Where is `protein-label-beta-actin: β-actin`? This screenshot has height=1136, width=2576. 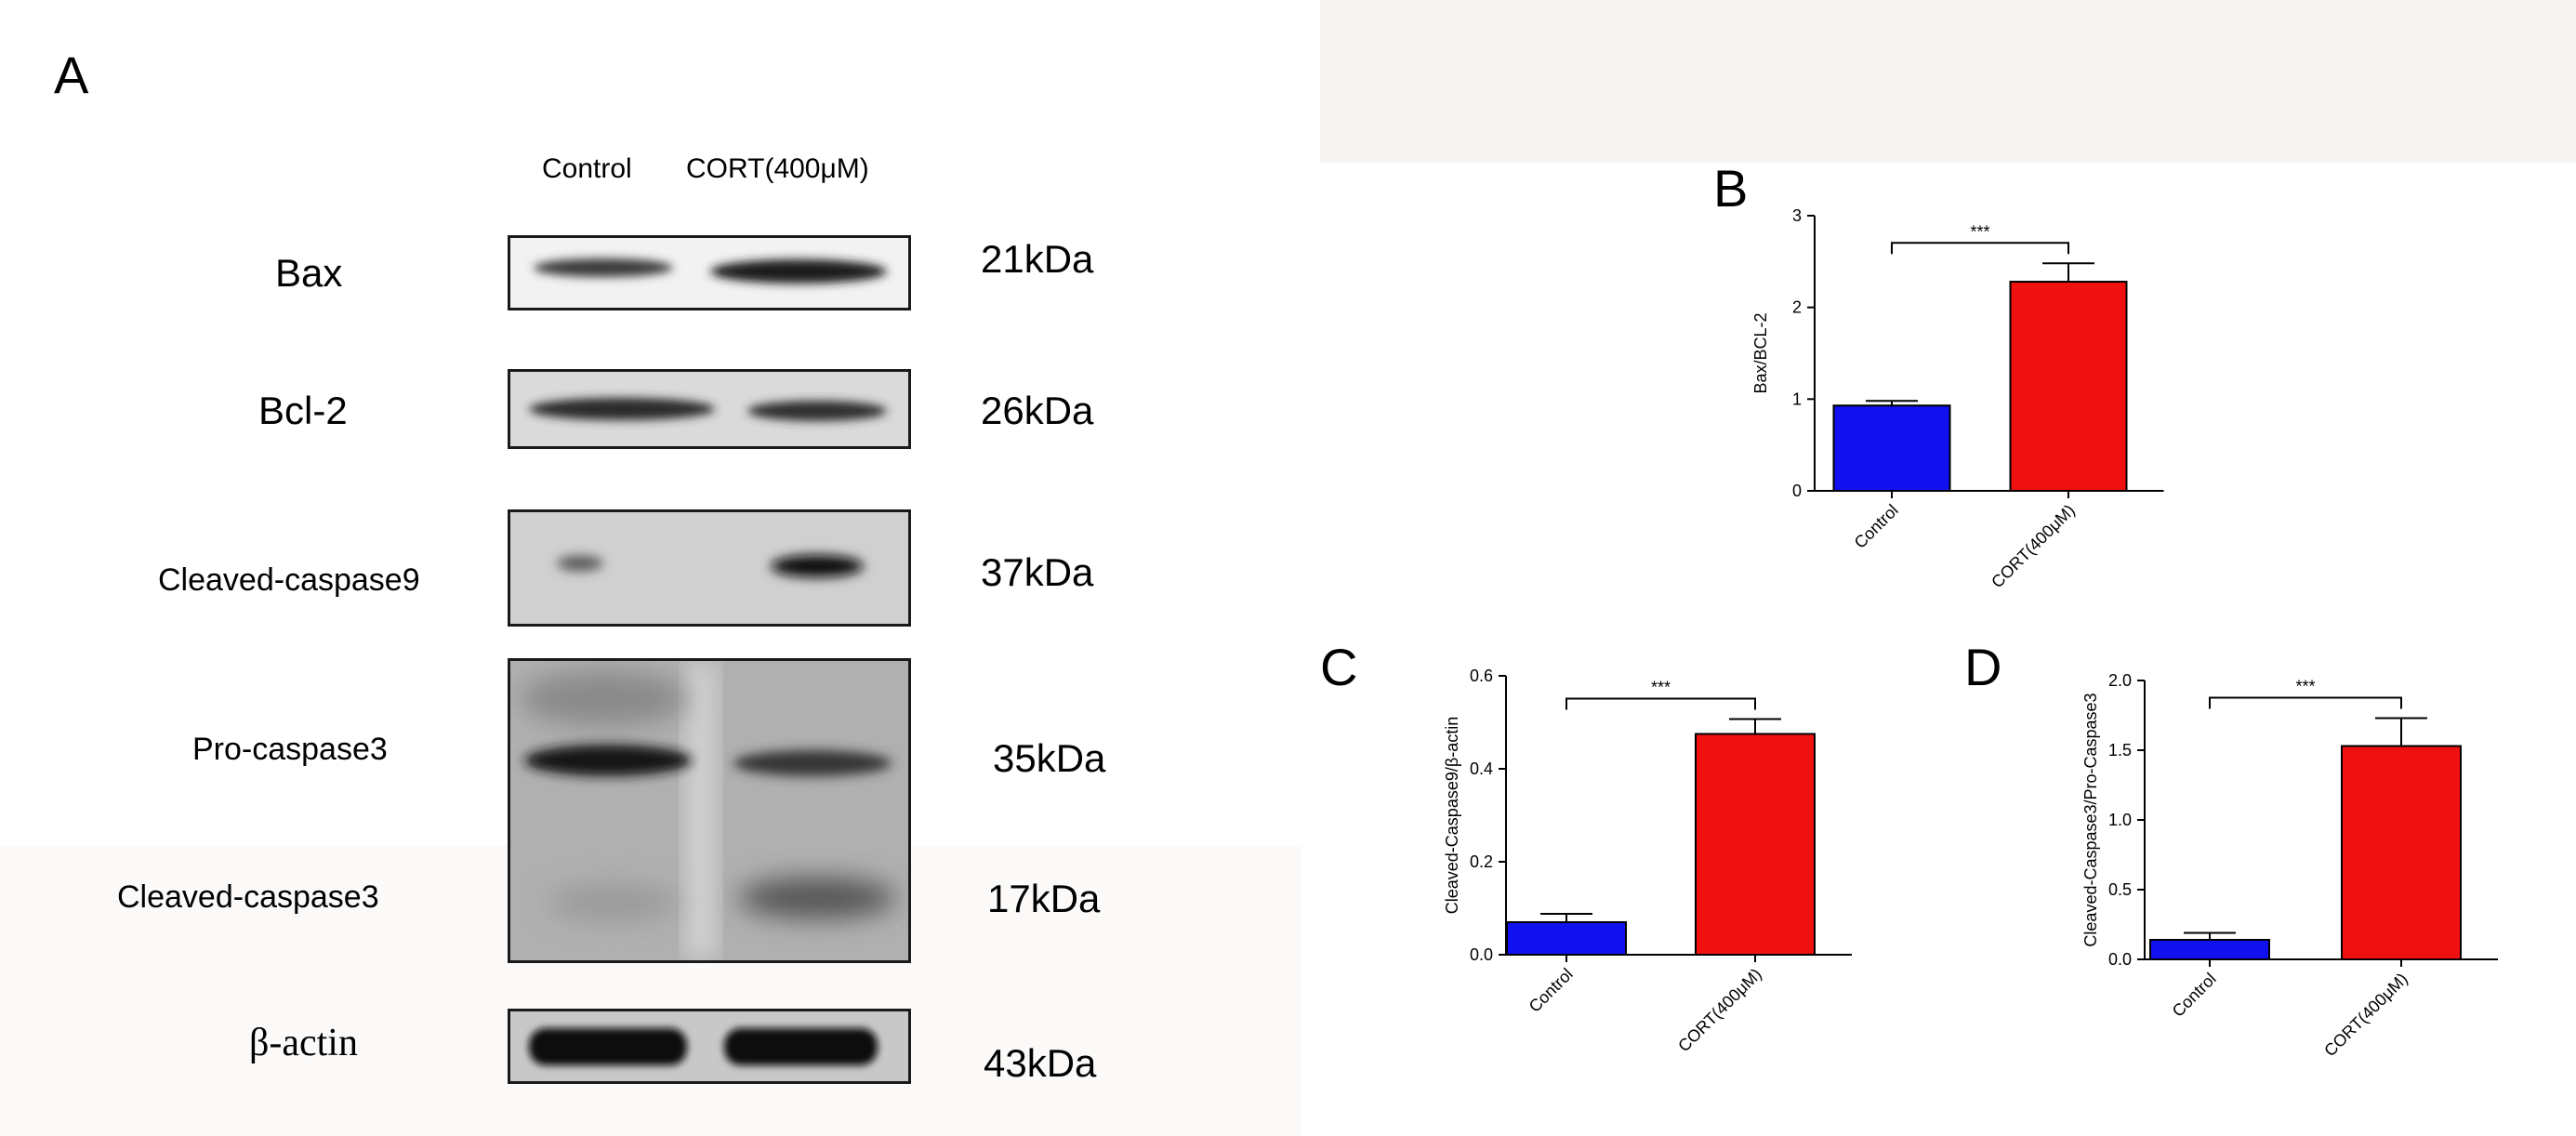 protein-label-beta-actin: β-actin is located at coordinates (303, 1043).